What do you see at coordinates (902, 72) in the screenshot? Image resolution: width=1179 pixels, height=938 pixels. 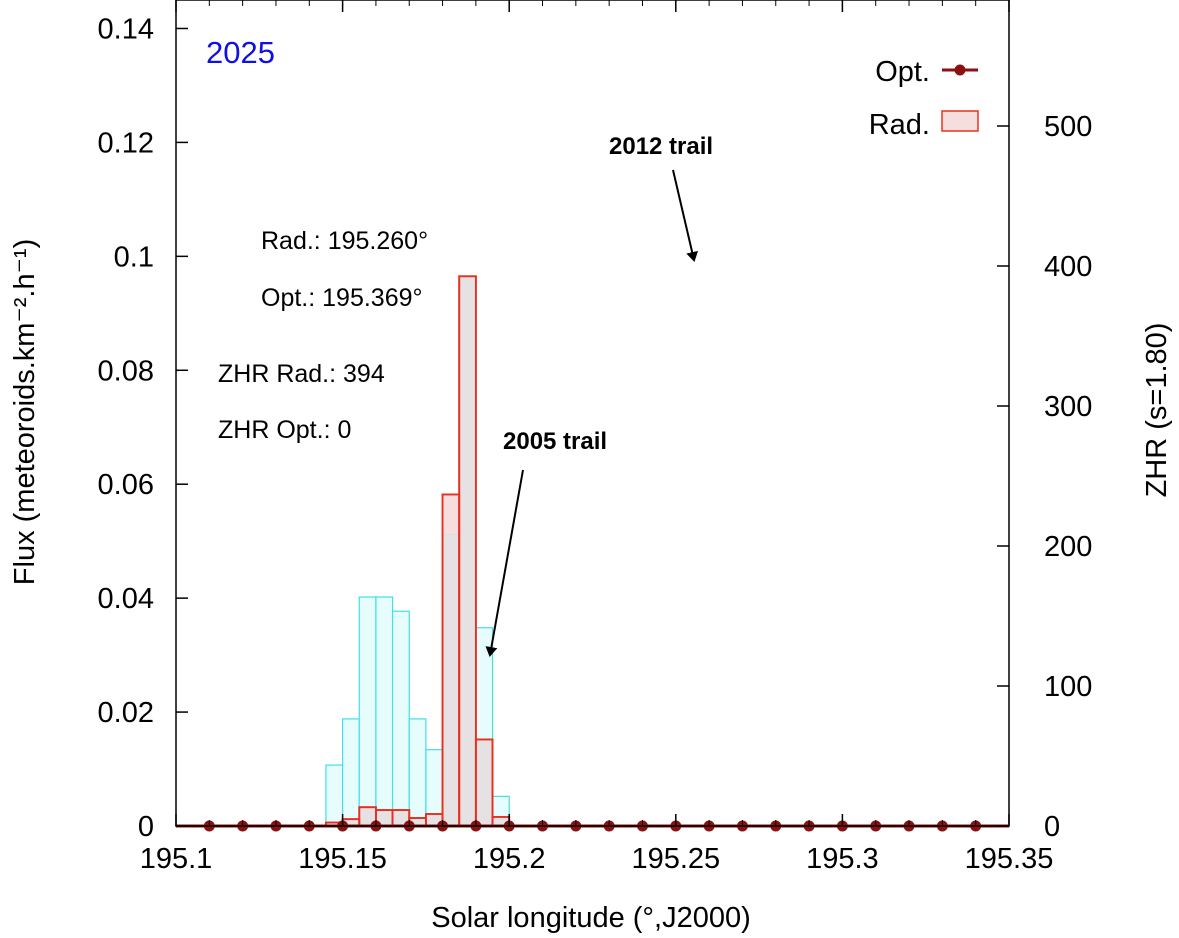 I see `legend-opt-label: Opt.` at bounding box center [902, 72].